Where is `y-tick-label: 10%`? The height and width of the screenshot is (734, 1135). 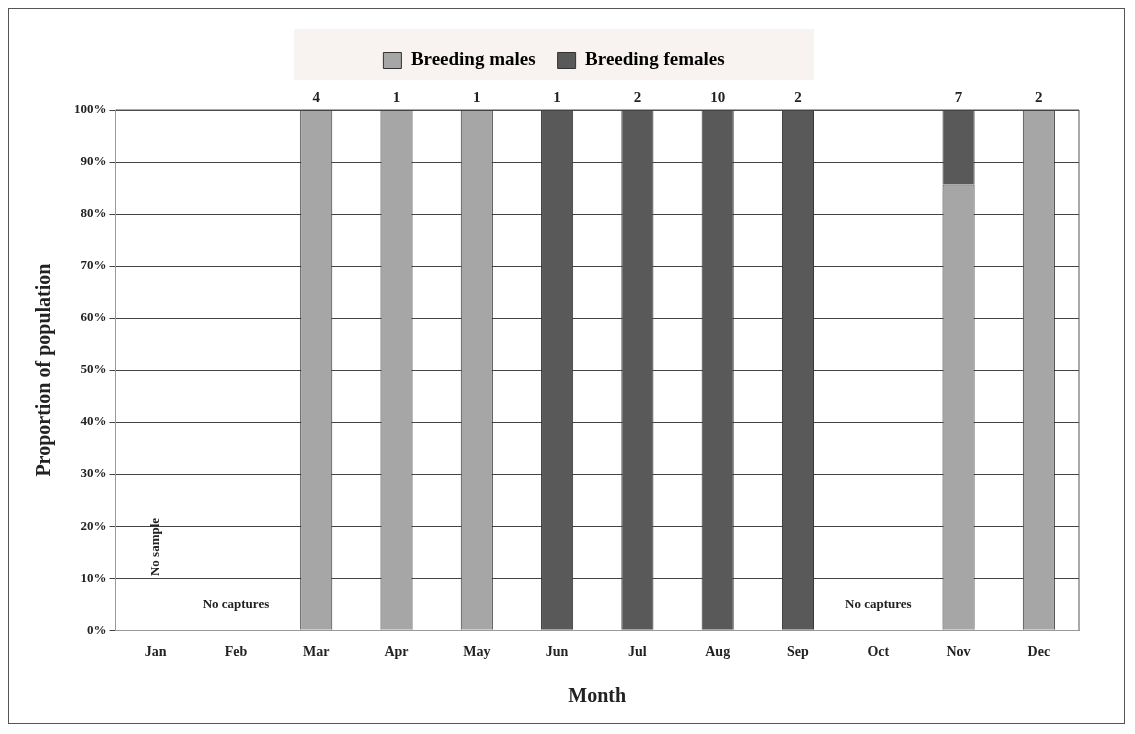 y-tick-label: 10% is located at coordinates (93, 577).